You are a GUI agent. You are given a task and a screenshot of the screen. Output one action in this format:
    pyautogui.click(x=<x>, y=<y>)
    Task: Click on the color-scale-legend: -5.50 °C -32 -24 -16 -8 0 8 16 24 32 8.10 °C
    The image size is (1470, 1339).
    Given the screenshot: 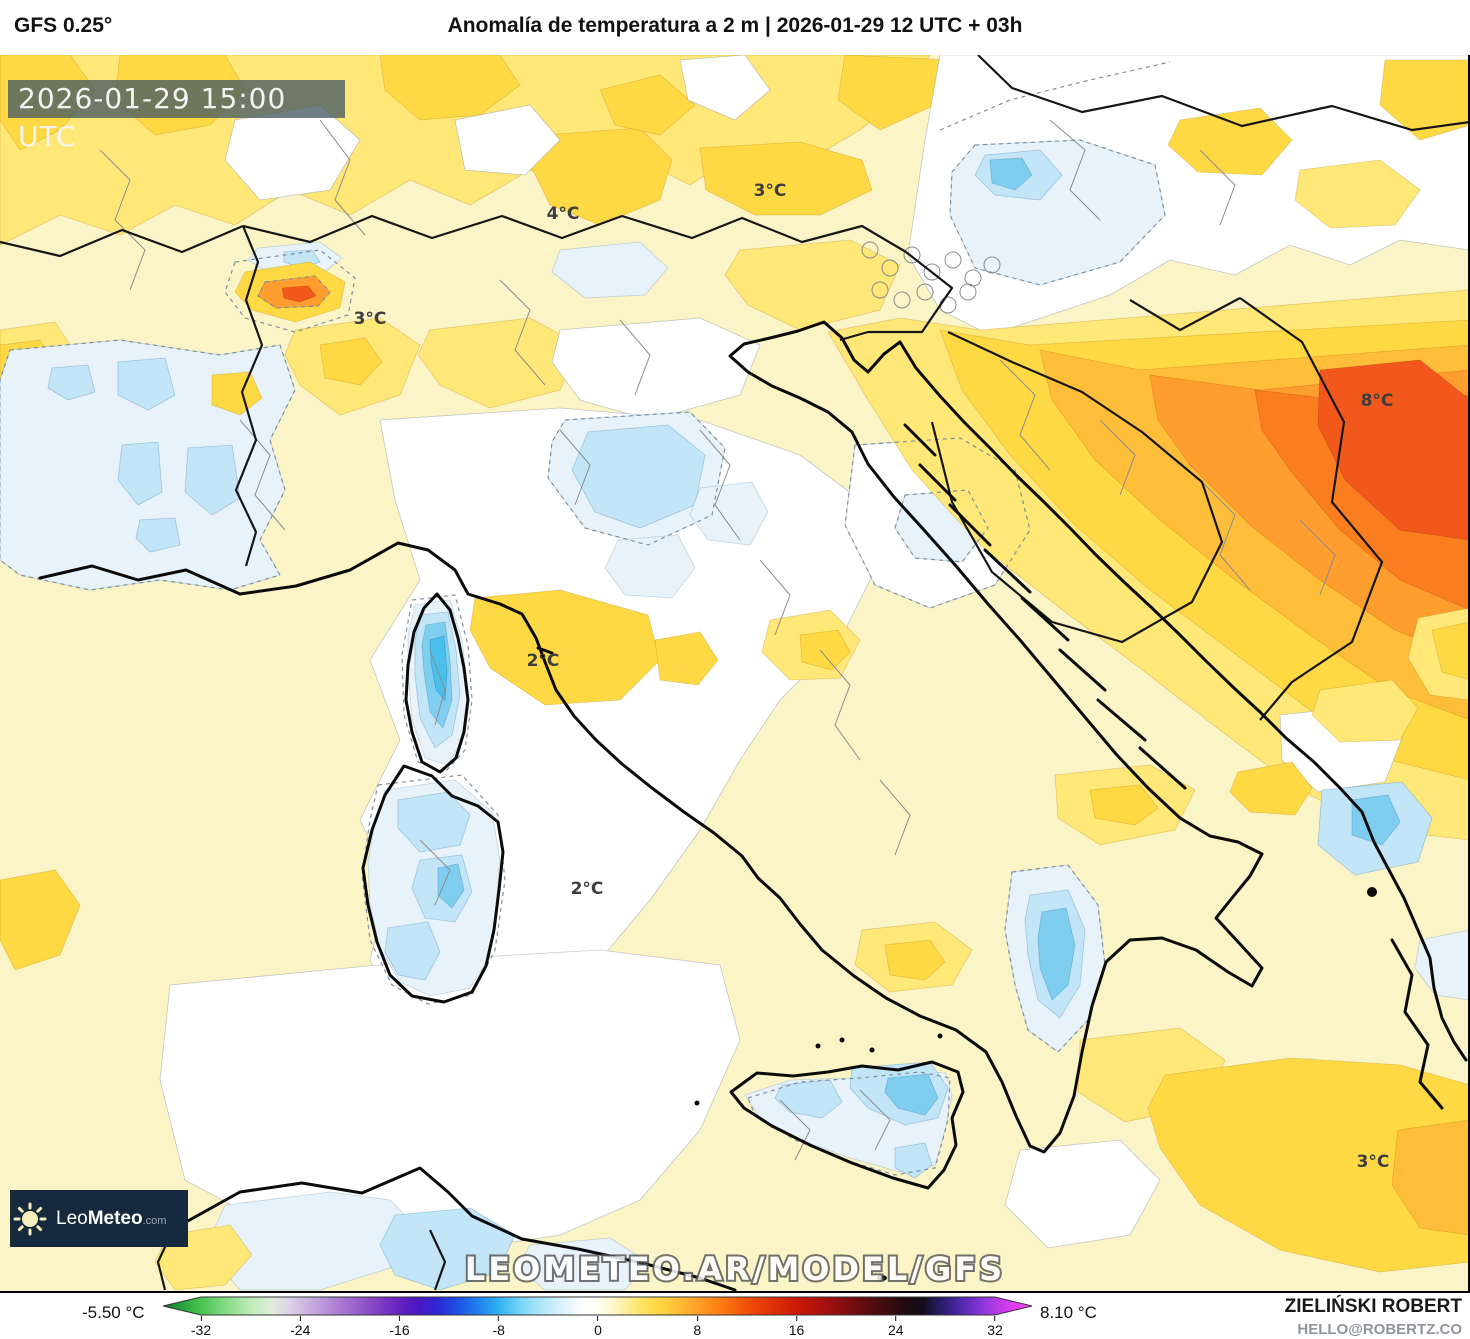 What is the action you would take?
    pyautogui.click(x=735, y=1316)
    